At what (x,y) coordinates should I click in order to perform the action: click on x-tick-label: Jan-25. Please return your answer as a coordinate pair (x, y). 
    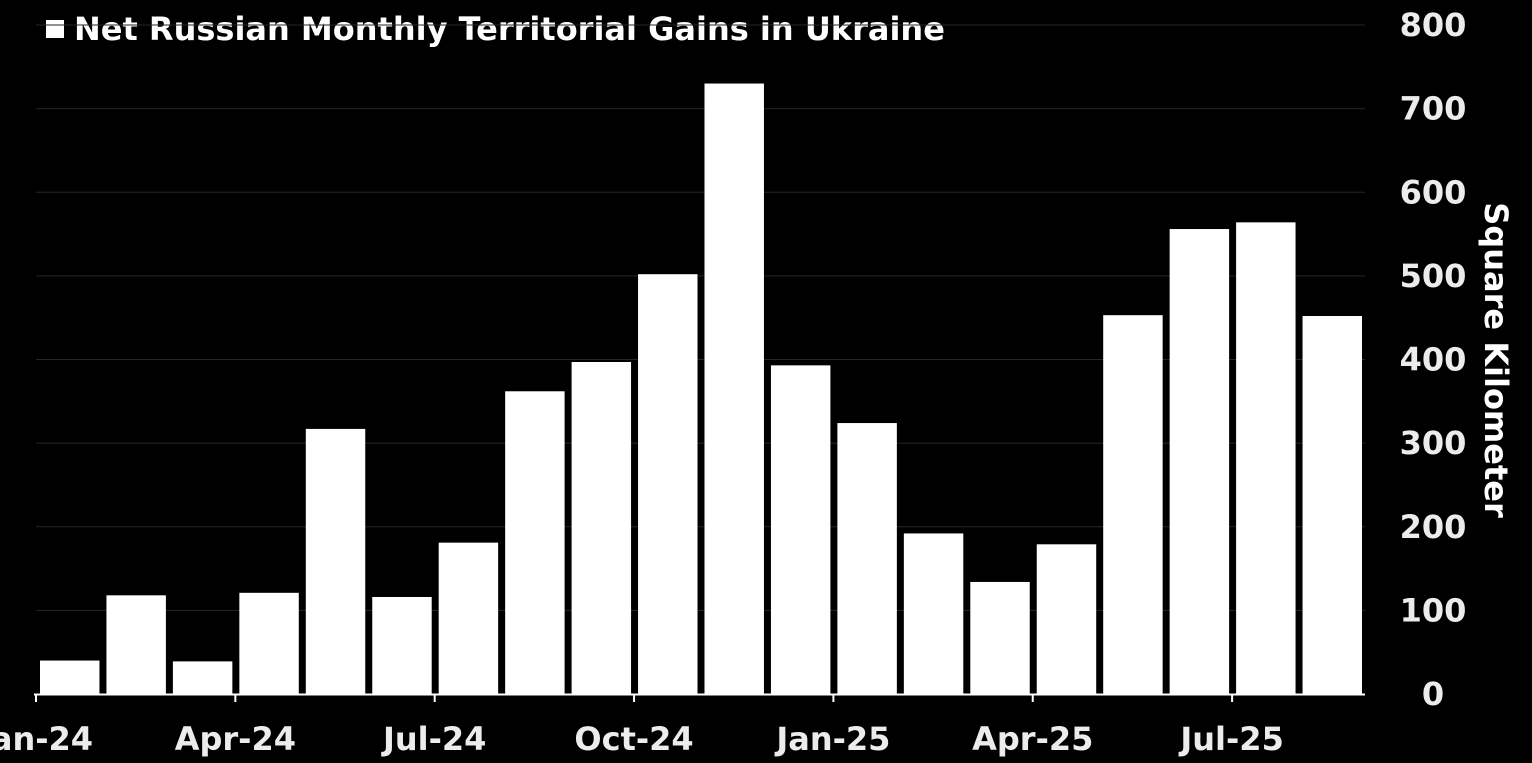
    Looking at the image, I should click on (832, 739).